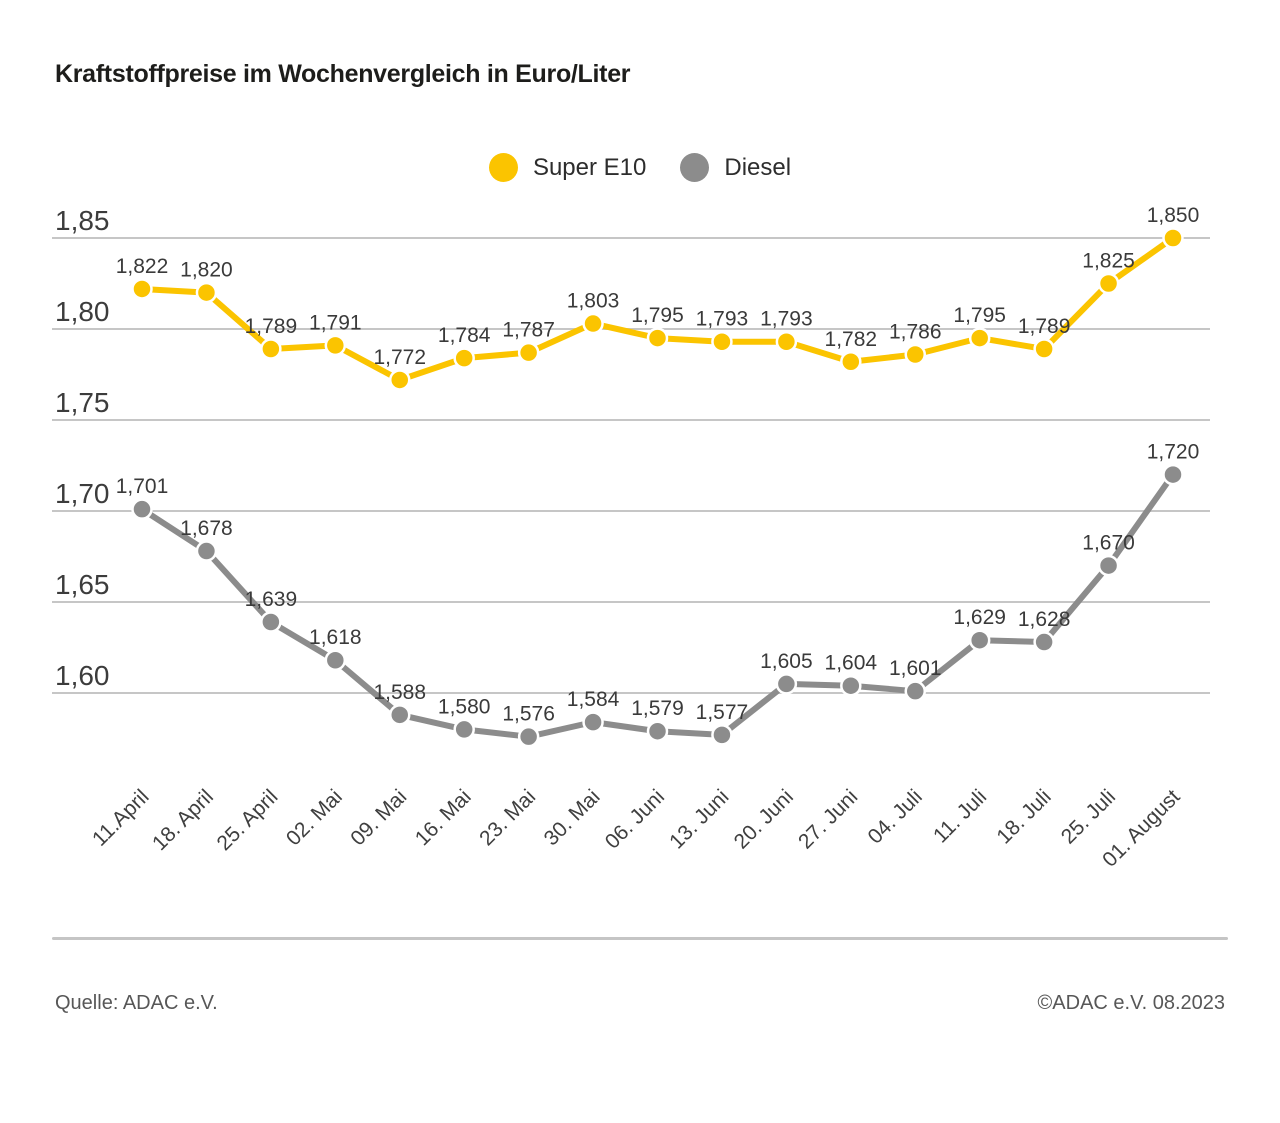  I want to click on diesel-data-label: 1,678, so click(206, 528).